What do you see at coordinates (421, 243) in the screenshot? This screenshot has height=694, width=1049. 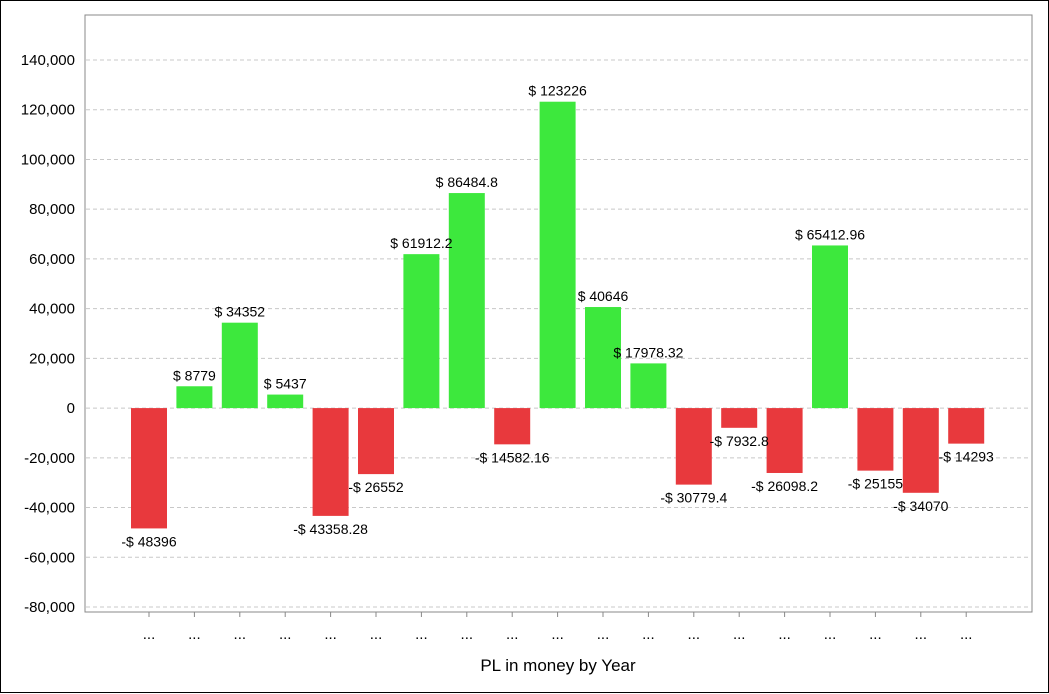 I see `data-label: $ 61912.2` at bounding box center [421, 243].